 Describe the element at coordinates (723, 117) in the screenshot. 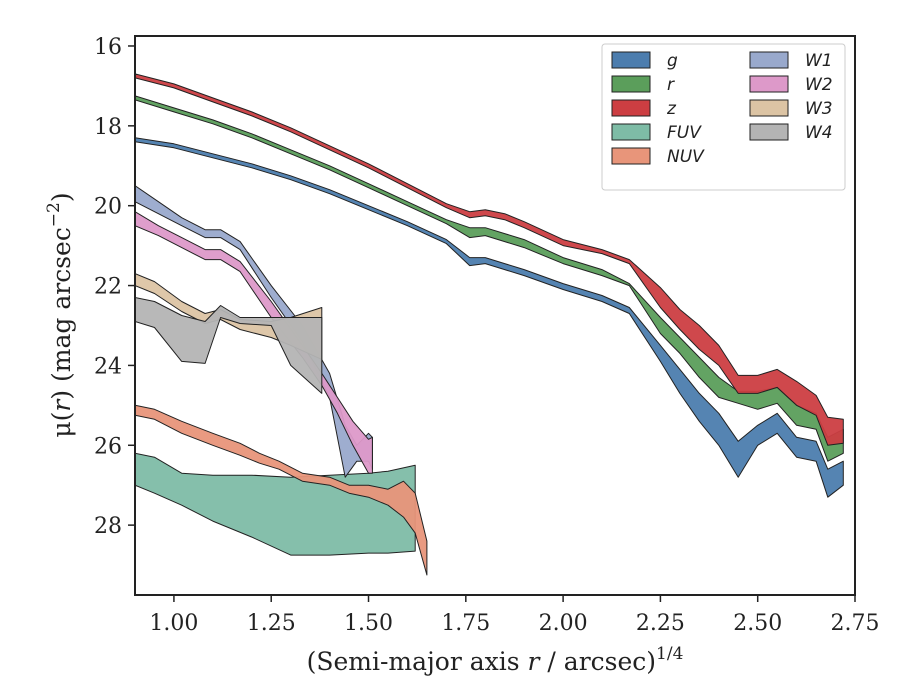

I see `legend: grz FUV NUV W1 W2 W3 W4` at that location.